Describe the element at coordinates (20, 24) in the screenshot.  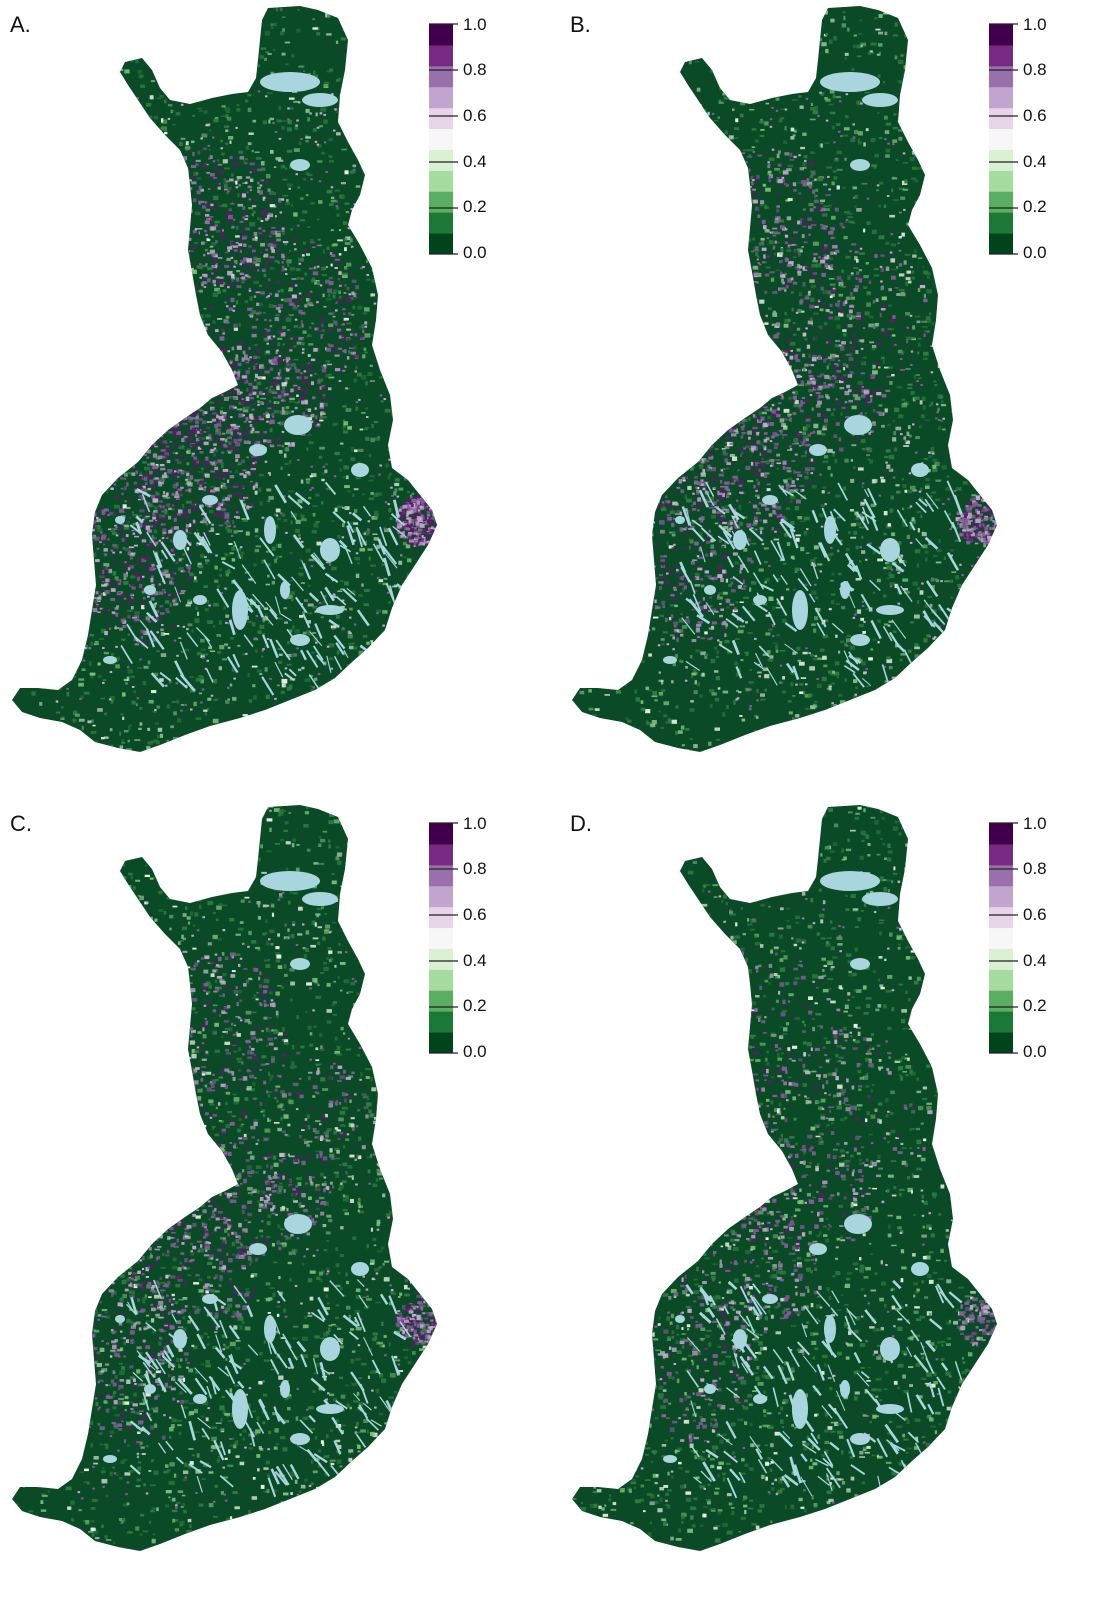
I see `panel-label: A.` at that location.